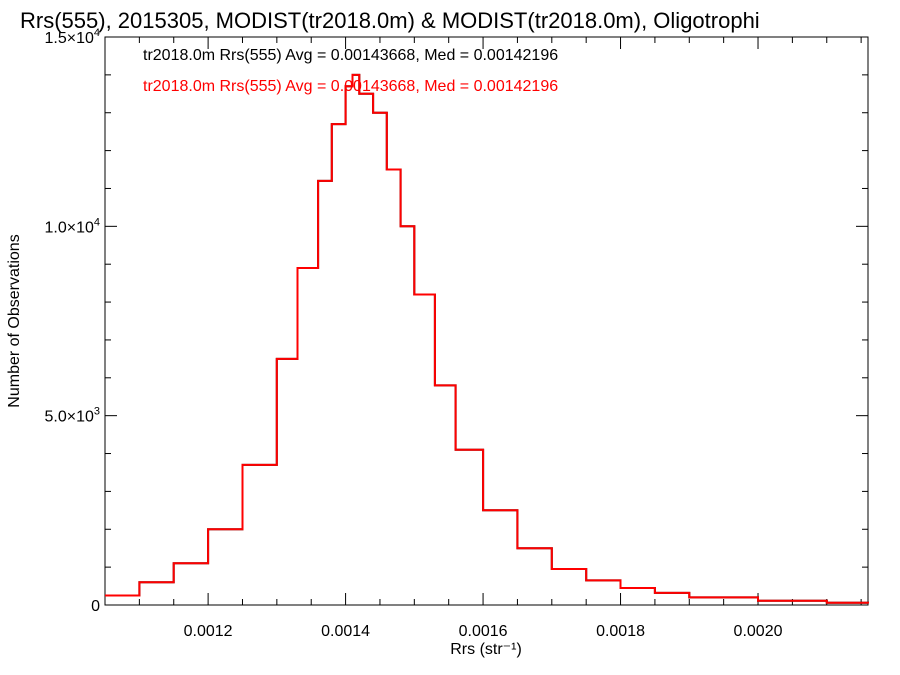 The width and height of the screenshot is (900, 675). I want to click on x-tick-labels: 0.0012 0.0014 0.0016 0.0018 0.0020, so click(483, 631).